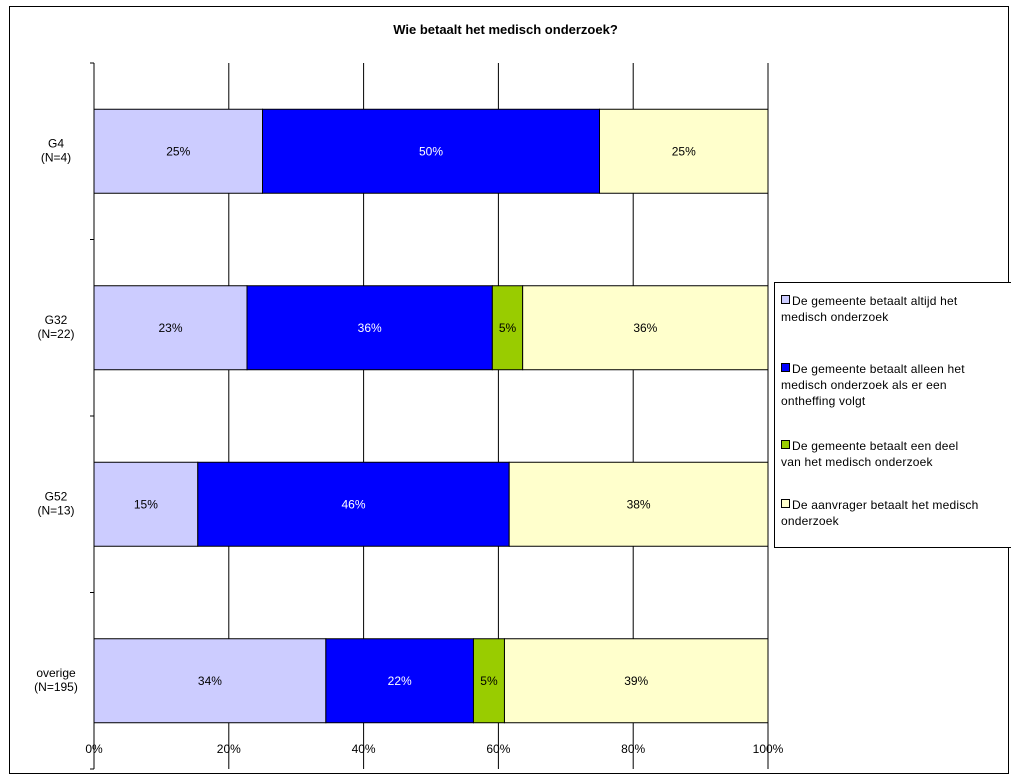  I want to click on legend-label: ontheffing volgt, so click(823, 401).